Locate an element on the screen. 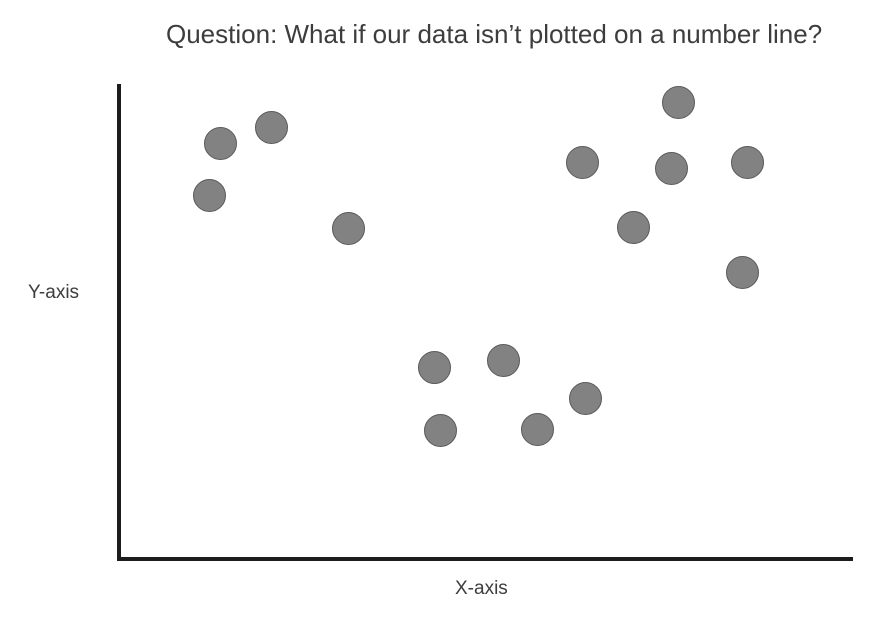 The height and width of the screenshot is (621, 886). y-axis-line is located at coordinates (119, 322).